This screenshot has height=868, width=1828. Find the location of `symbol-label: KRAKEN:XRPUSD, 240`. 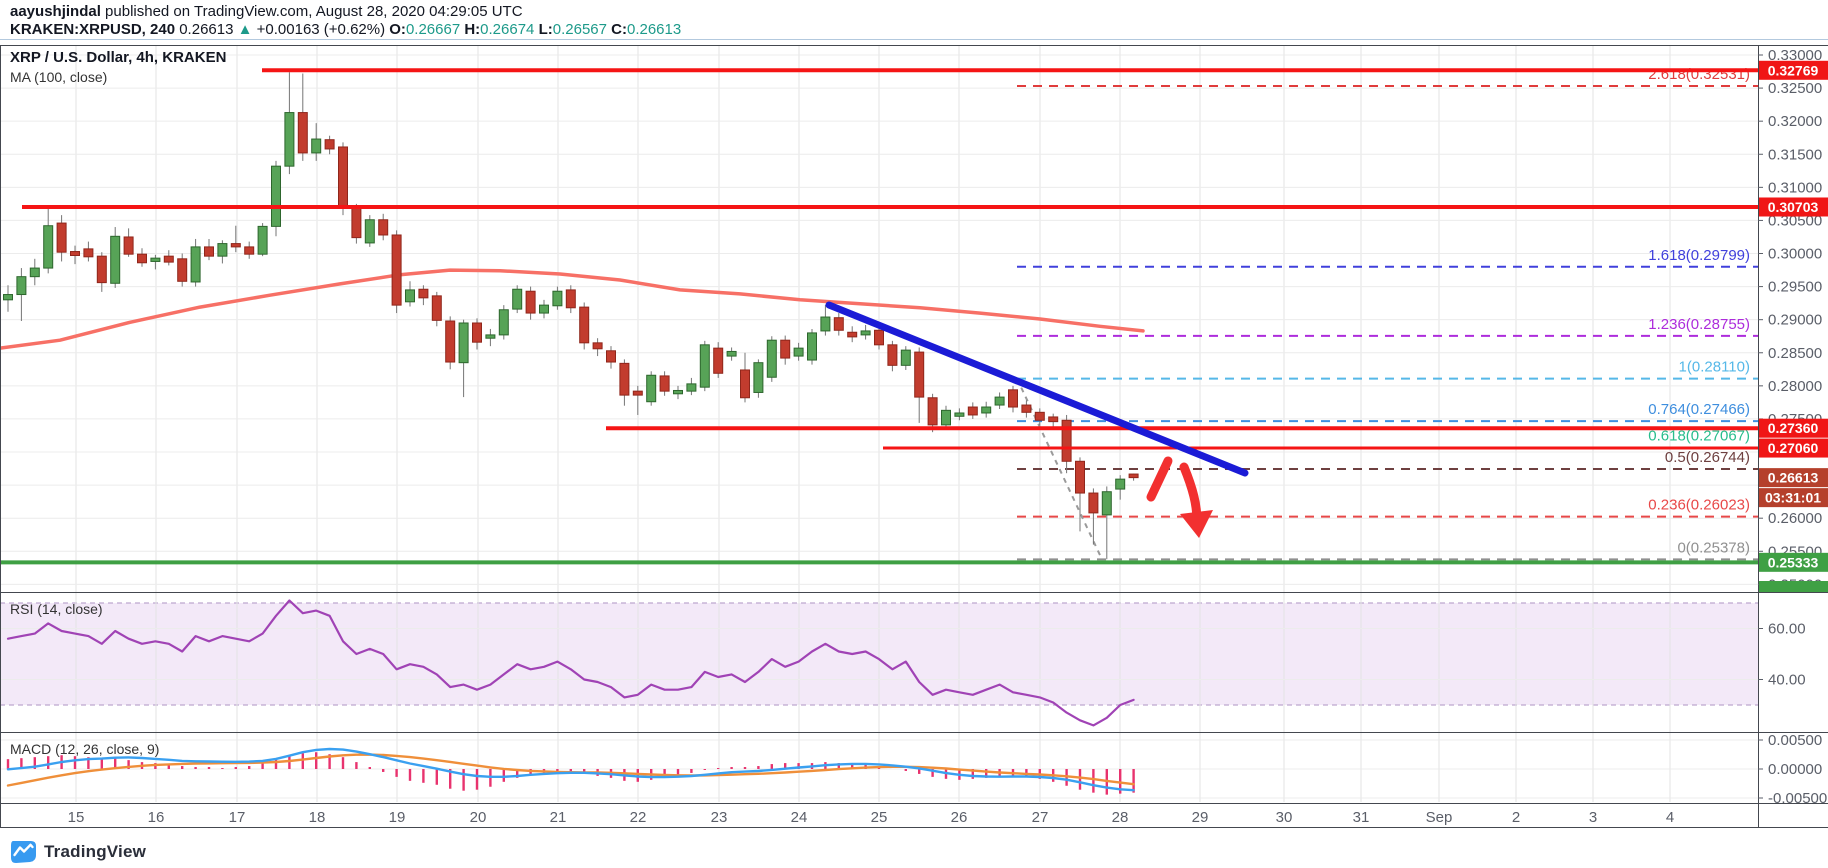

symbol-label: KRAKEN:XRPUSD, 240 is located at coordinates (93, 29).